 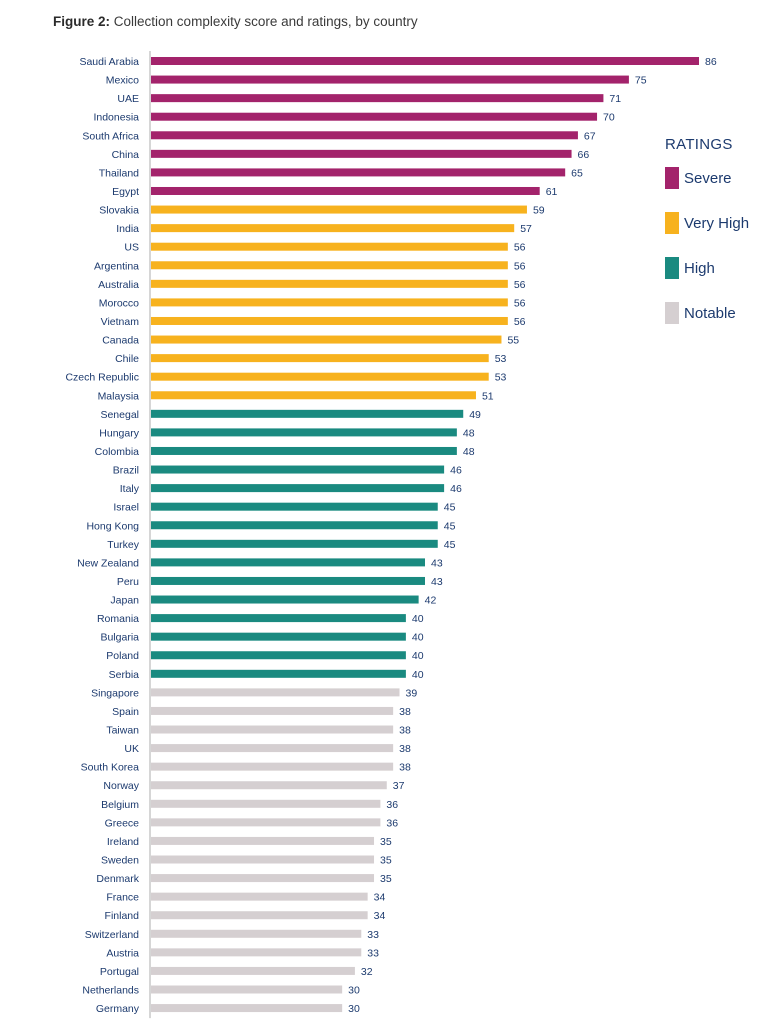 I want to click on category-label: South Korea, so click(x=110, y=768).